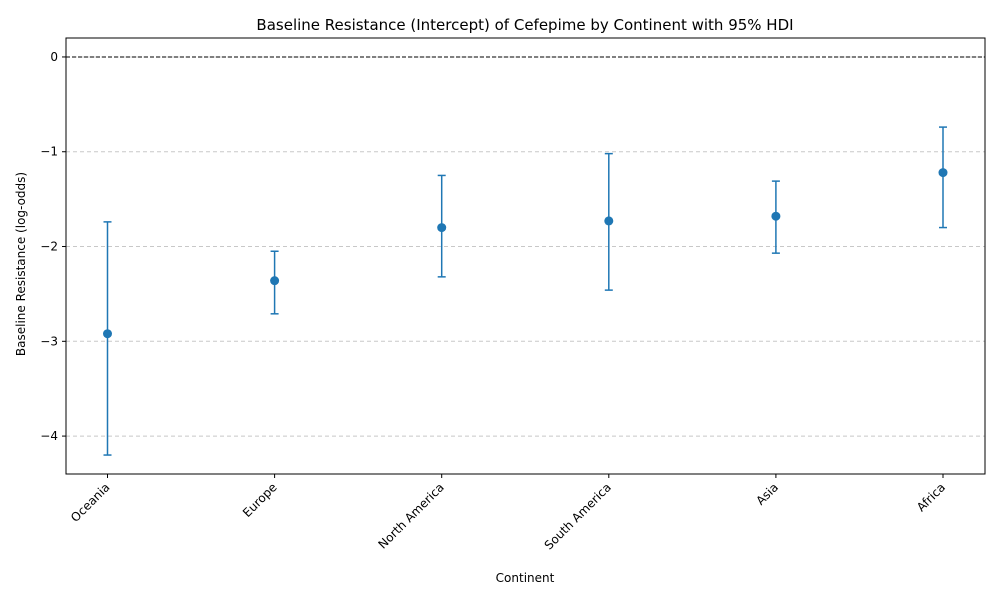  I want to click on y-tick-label: −4, so click(49, 436).